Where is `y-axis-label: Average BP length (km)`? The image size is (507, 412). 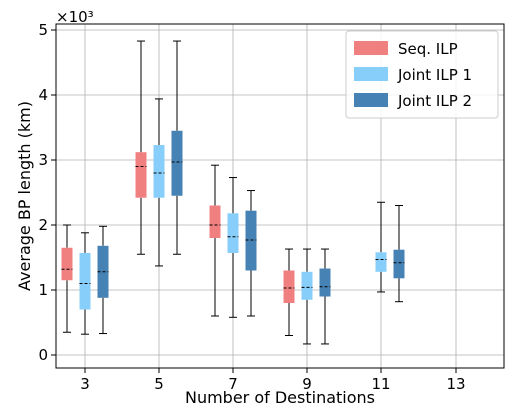
y-axis-label: Average BP length (km) is located at coordinates (24, 196).